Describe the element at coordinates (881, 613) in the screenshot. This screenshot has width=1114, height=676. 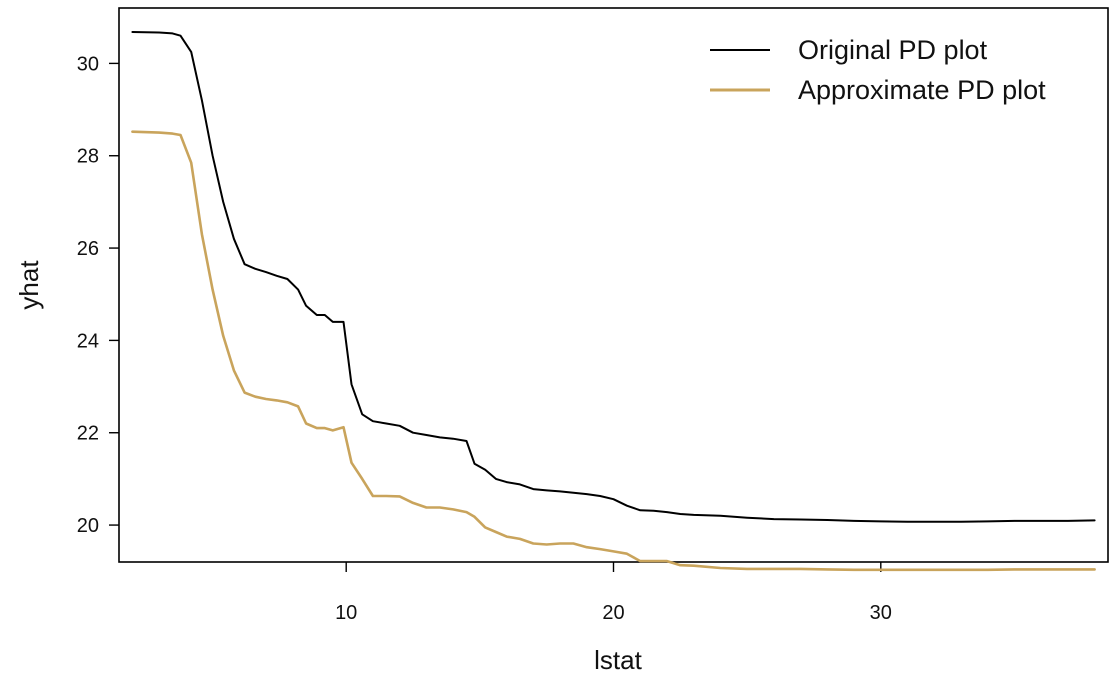
I see `x-tick-label: 30` at that location.